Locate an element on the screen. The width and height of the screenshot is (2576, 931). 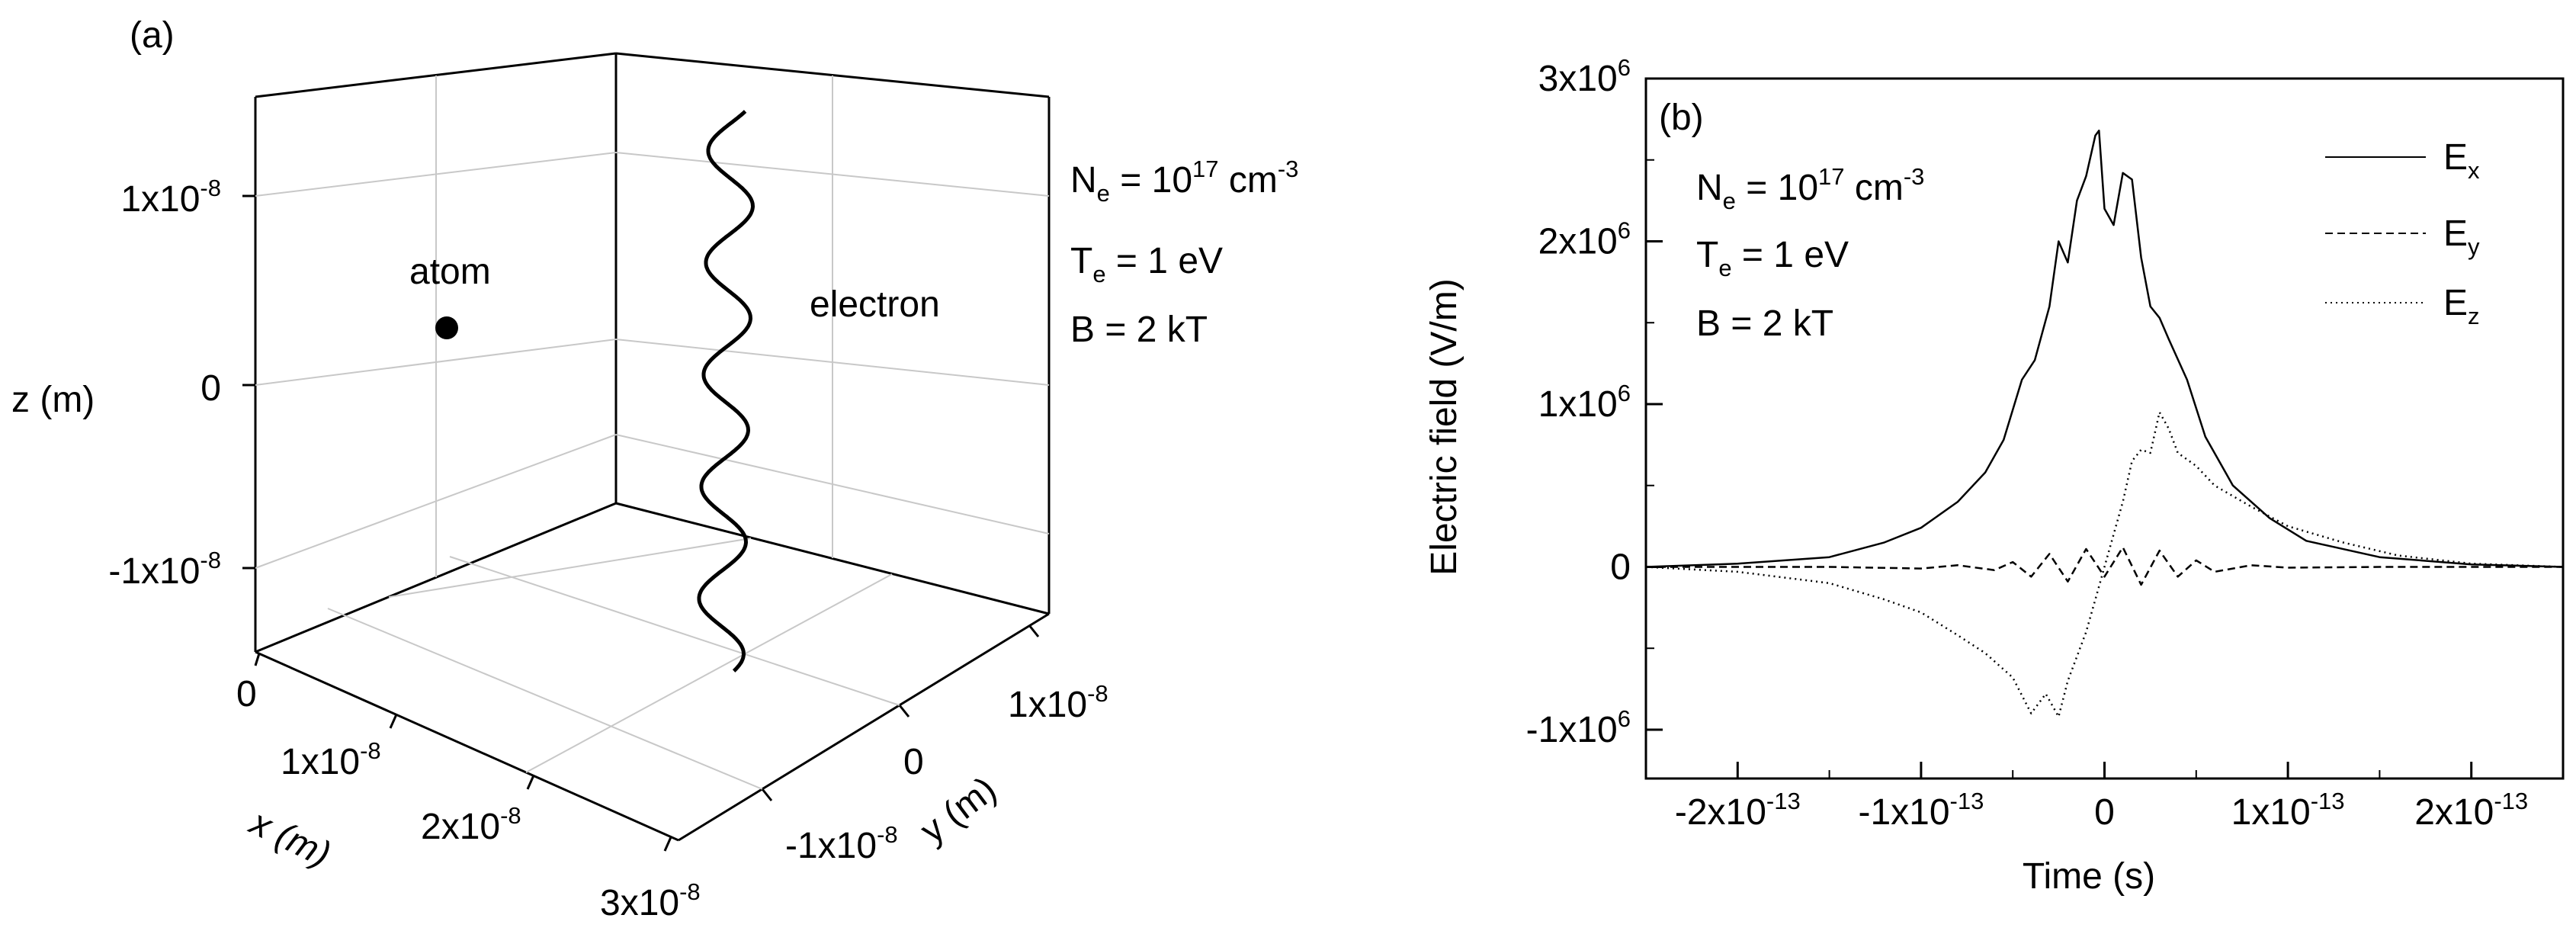
x-tick-label: -1x10⁻¹³ is located at coordinates (1921, 811).